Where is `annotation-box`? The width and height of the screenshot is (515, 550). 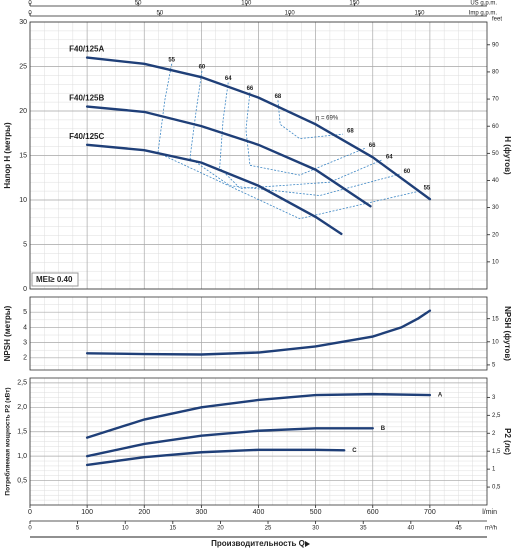 annotation-box is located at coordinates (55, 279).